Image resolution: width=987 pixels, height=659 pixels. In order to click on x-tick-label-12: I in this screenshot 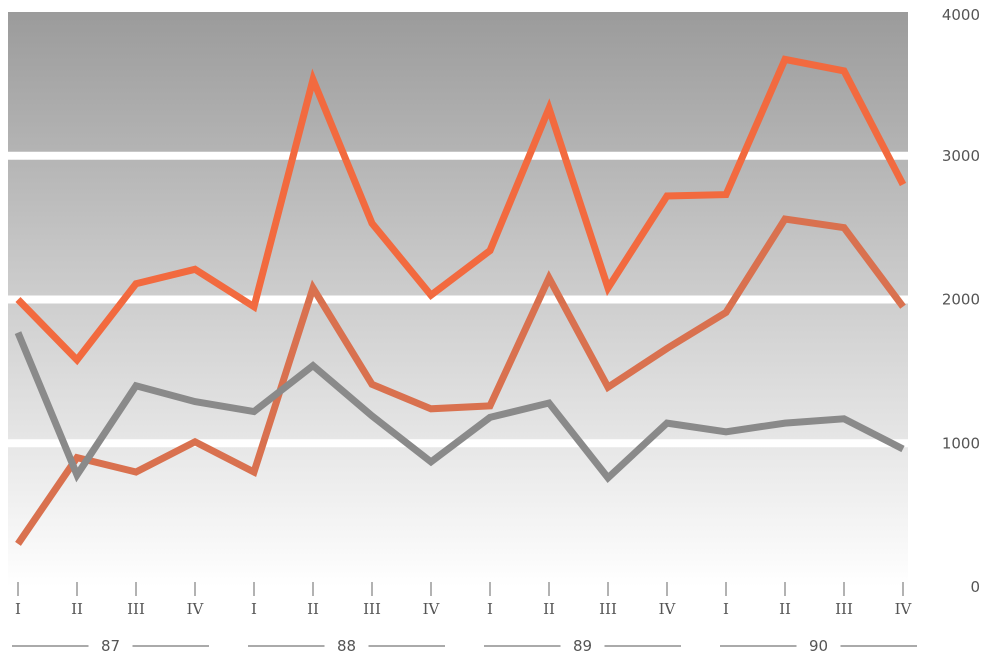, I will do `click(726, 609)`.